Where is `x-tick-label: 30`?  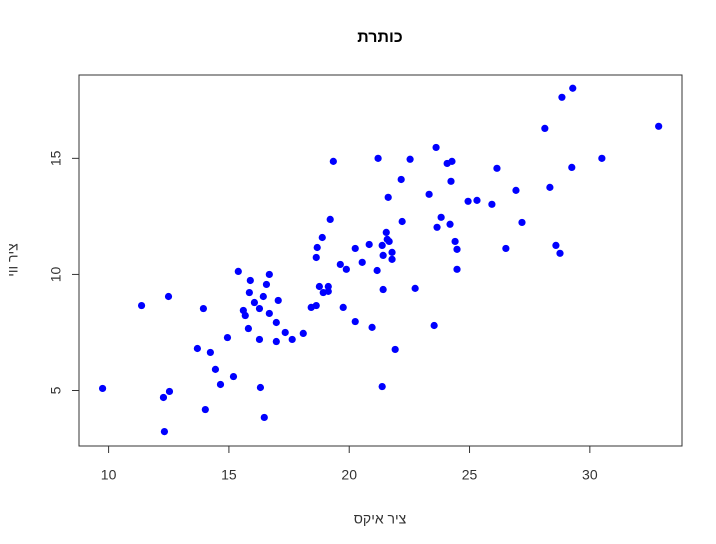
x-tick-label: 30 is located at coordinates (590, 475).